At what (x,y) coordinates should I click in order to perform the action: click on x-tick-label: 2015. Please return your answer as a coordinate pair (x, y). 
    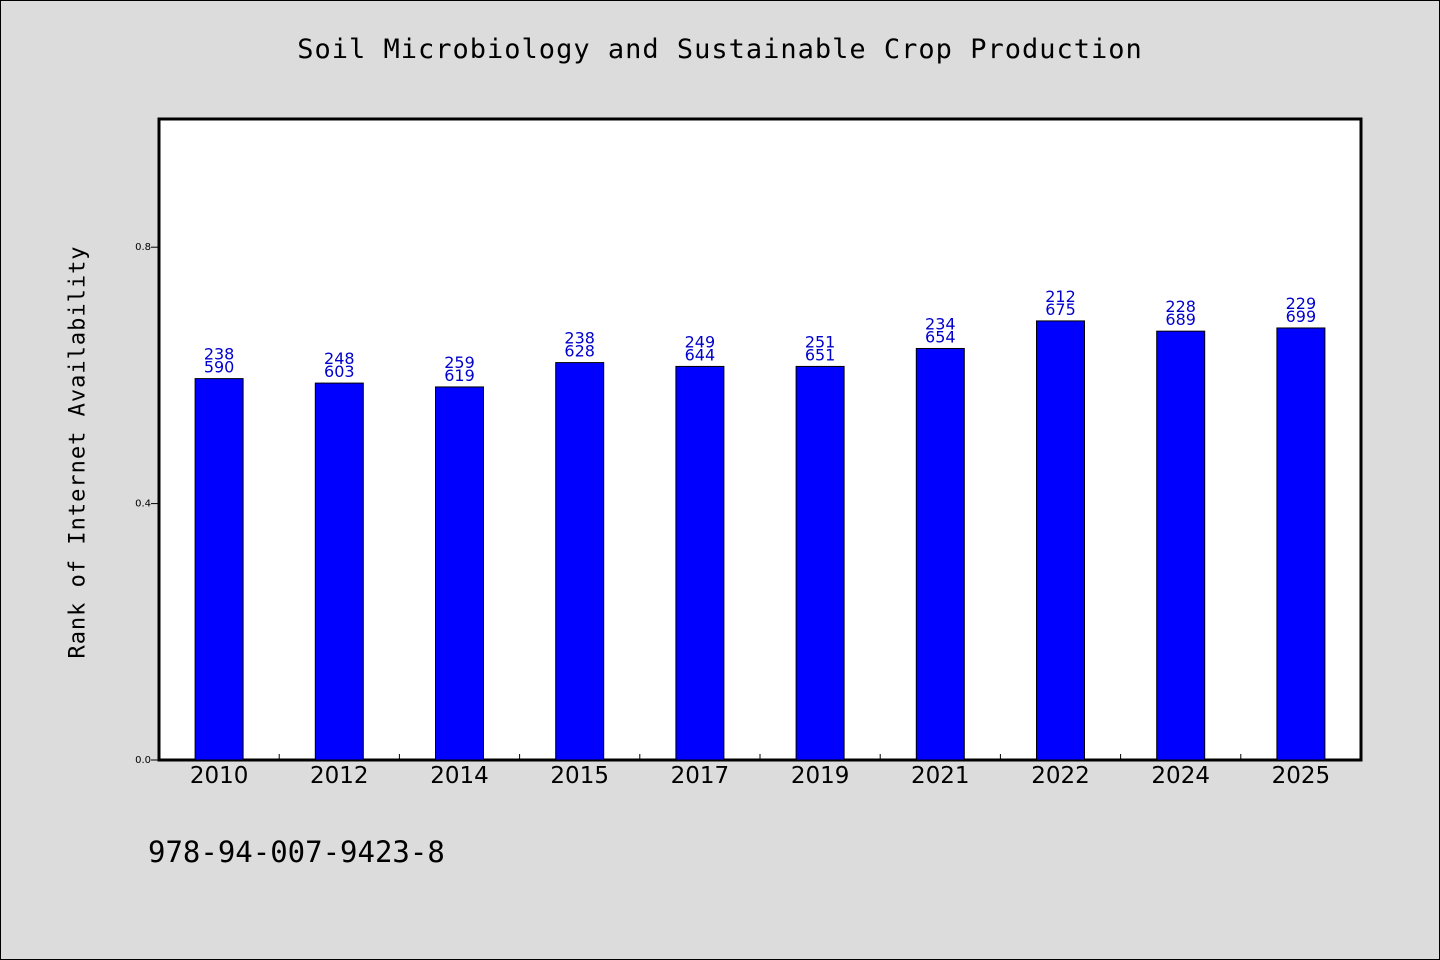
    Looking at the image, I should click on (579, 776).